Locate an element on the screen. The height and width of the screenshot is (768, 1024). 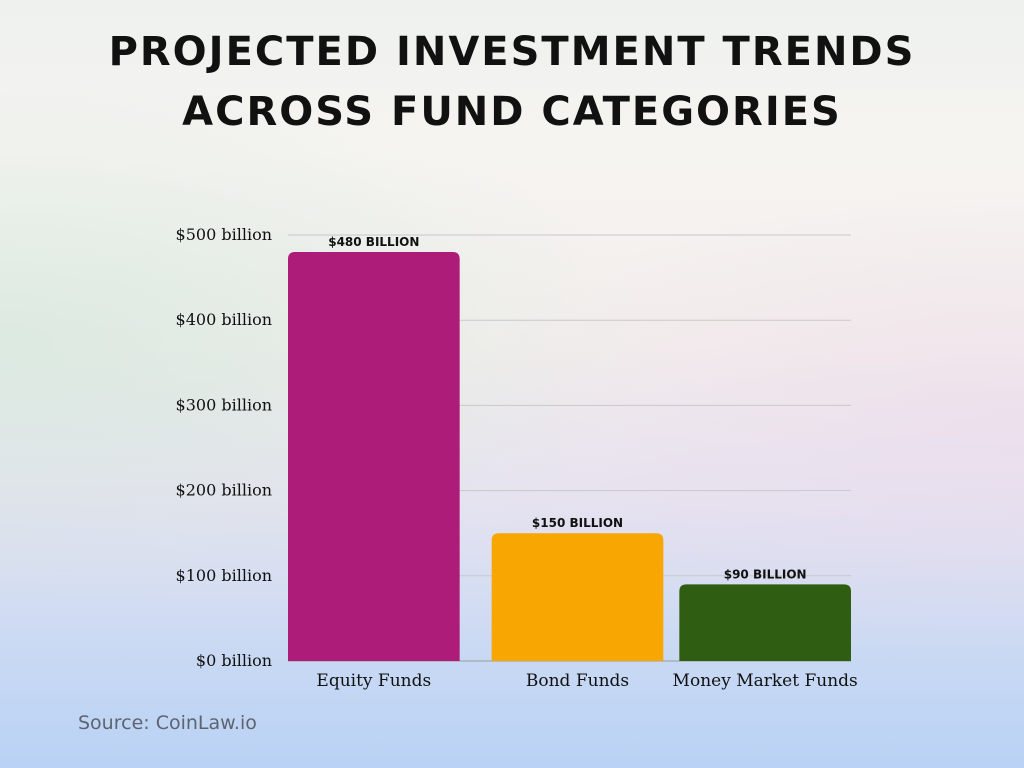
y-tick-label: $0 billion is located at coordinates (234, 660).